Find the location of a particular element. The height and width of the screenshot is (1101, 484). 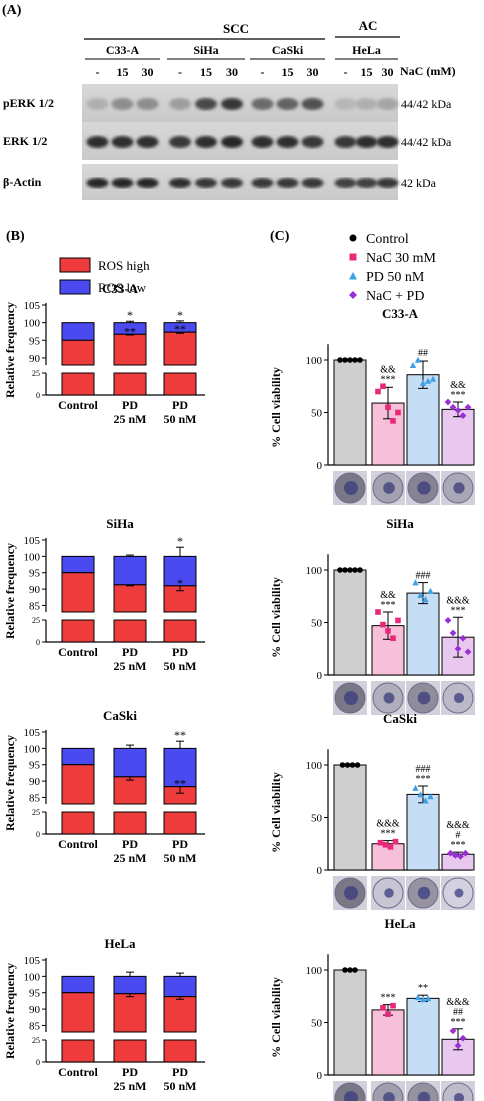

significance-marker: * is located at coordinates (180, 315).